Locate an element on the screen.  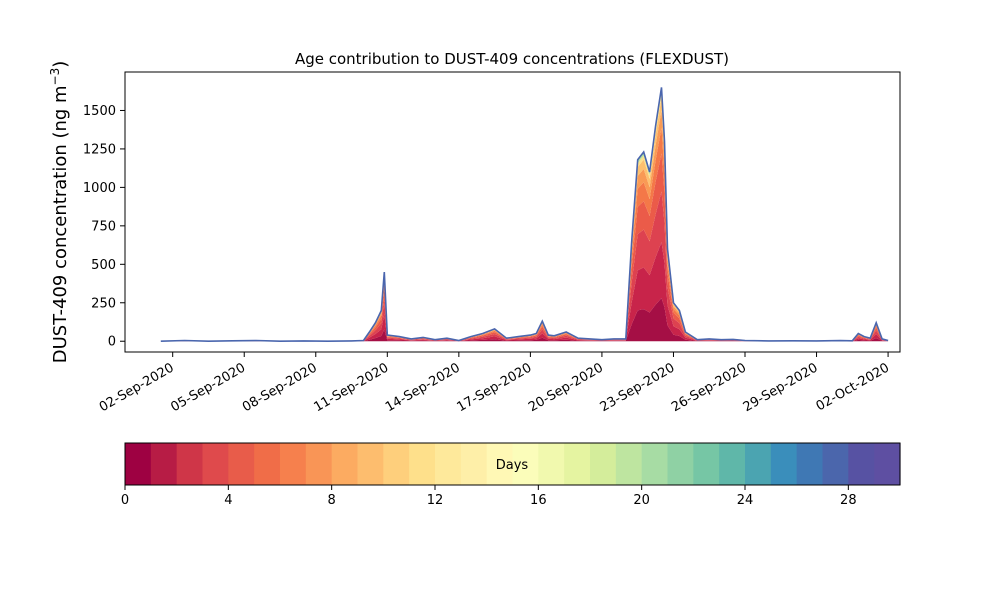
age-band-0-2-days is located at coordinates (524, 320).